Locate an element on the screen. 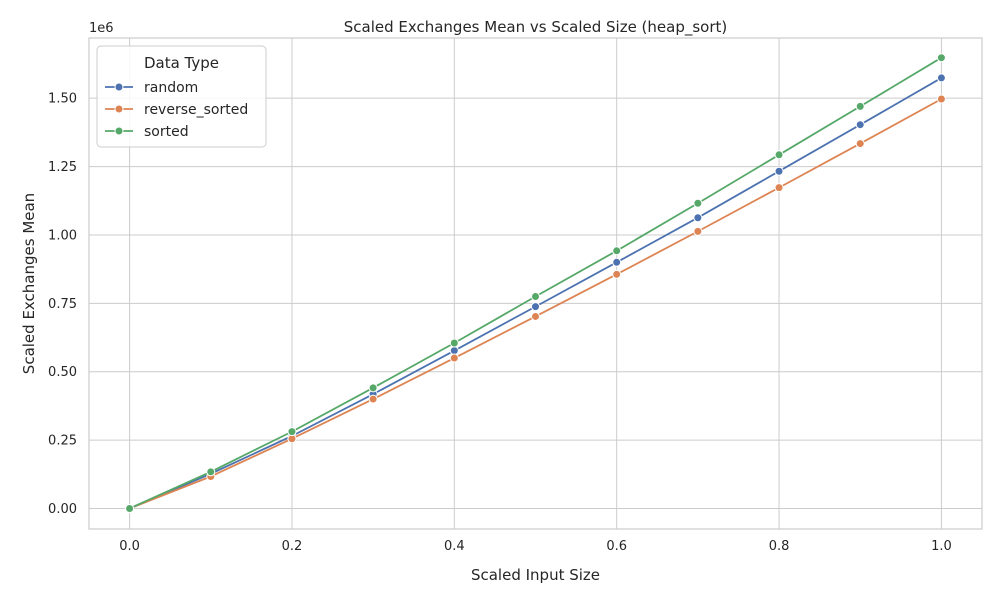 This screenshot has width=1000, height=600. y-tick-label: 0.75 is located at coordinates (62, 304).